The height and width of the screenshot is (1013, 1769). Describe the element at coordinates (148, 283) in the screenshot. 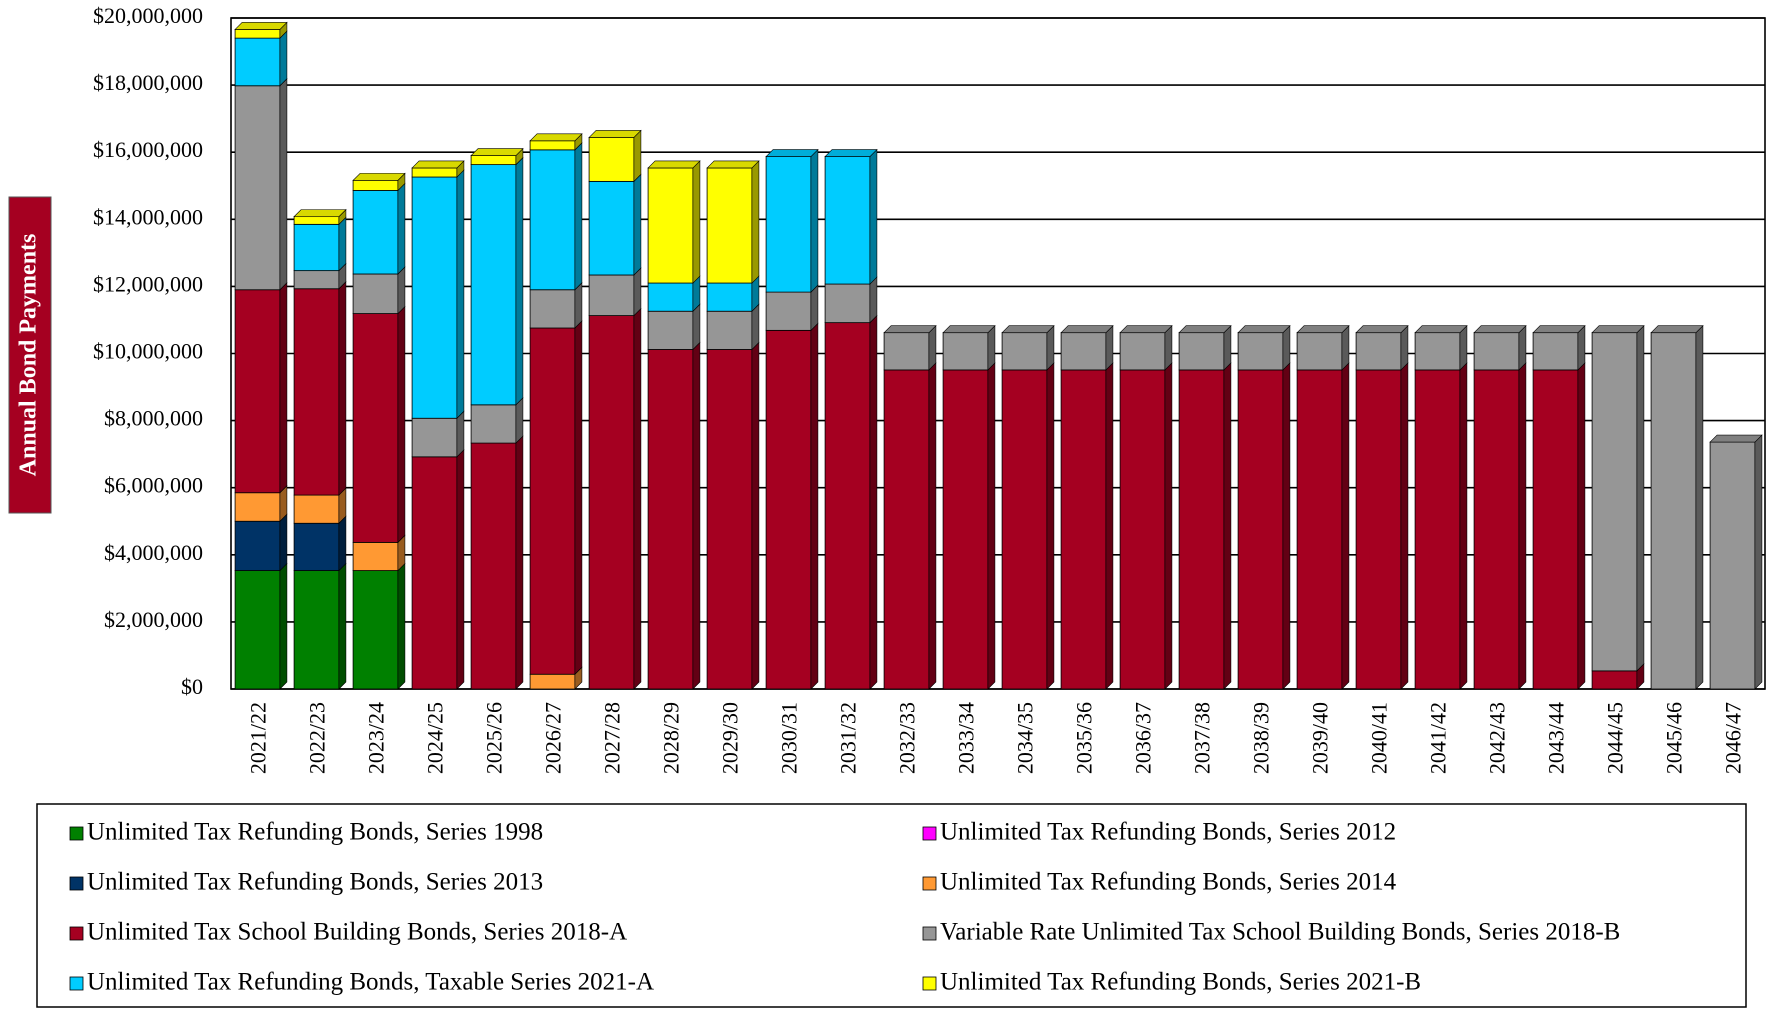

I see `y-tick-label: $12,000,000` at that location.